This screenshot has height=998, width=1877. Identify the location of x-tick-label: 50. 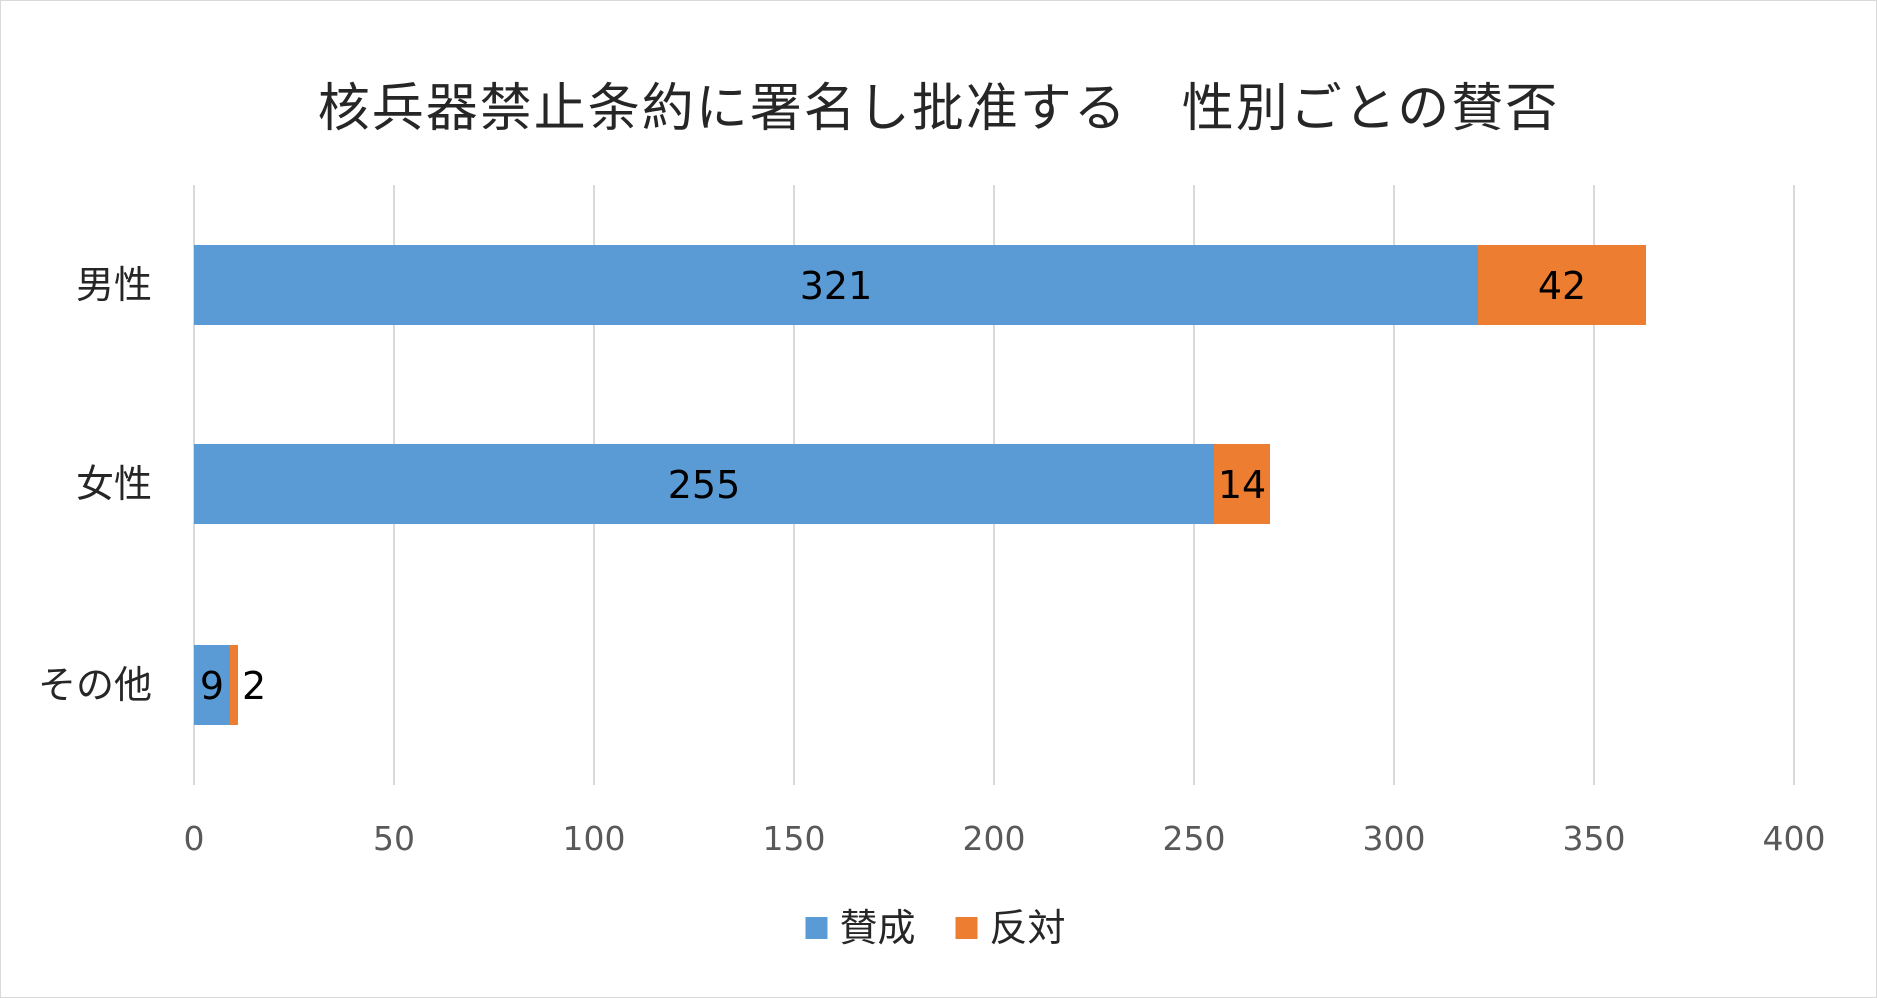
(394, 838).